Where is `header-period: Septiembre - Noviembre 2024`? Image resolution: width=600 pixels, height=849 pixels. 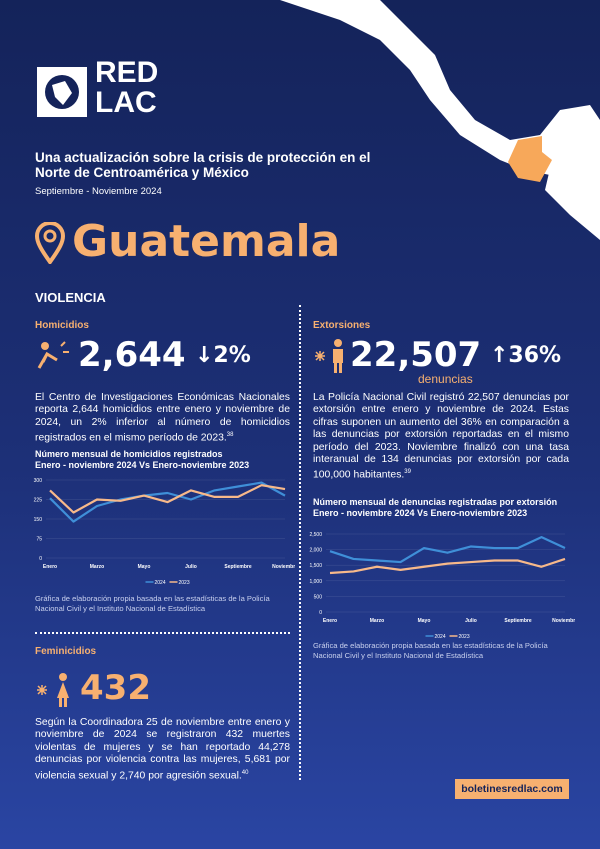
header-period: Septiembre - Noviembre 2024 is located at coordinates (98, 191).